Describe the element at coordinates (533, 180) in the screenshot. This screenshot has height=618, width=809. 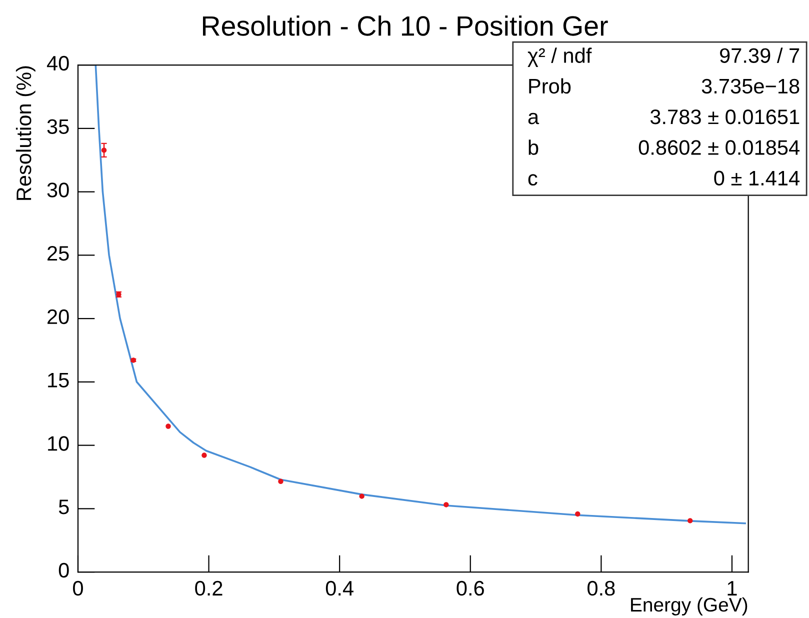
I see `annotation: c` at that location.